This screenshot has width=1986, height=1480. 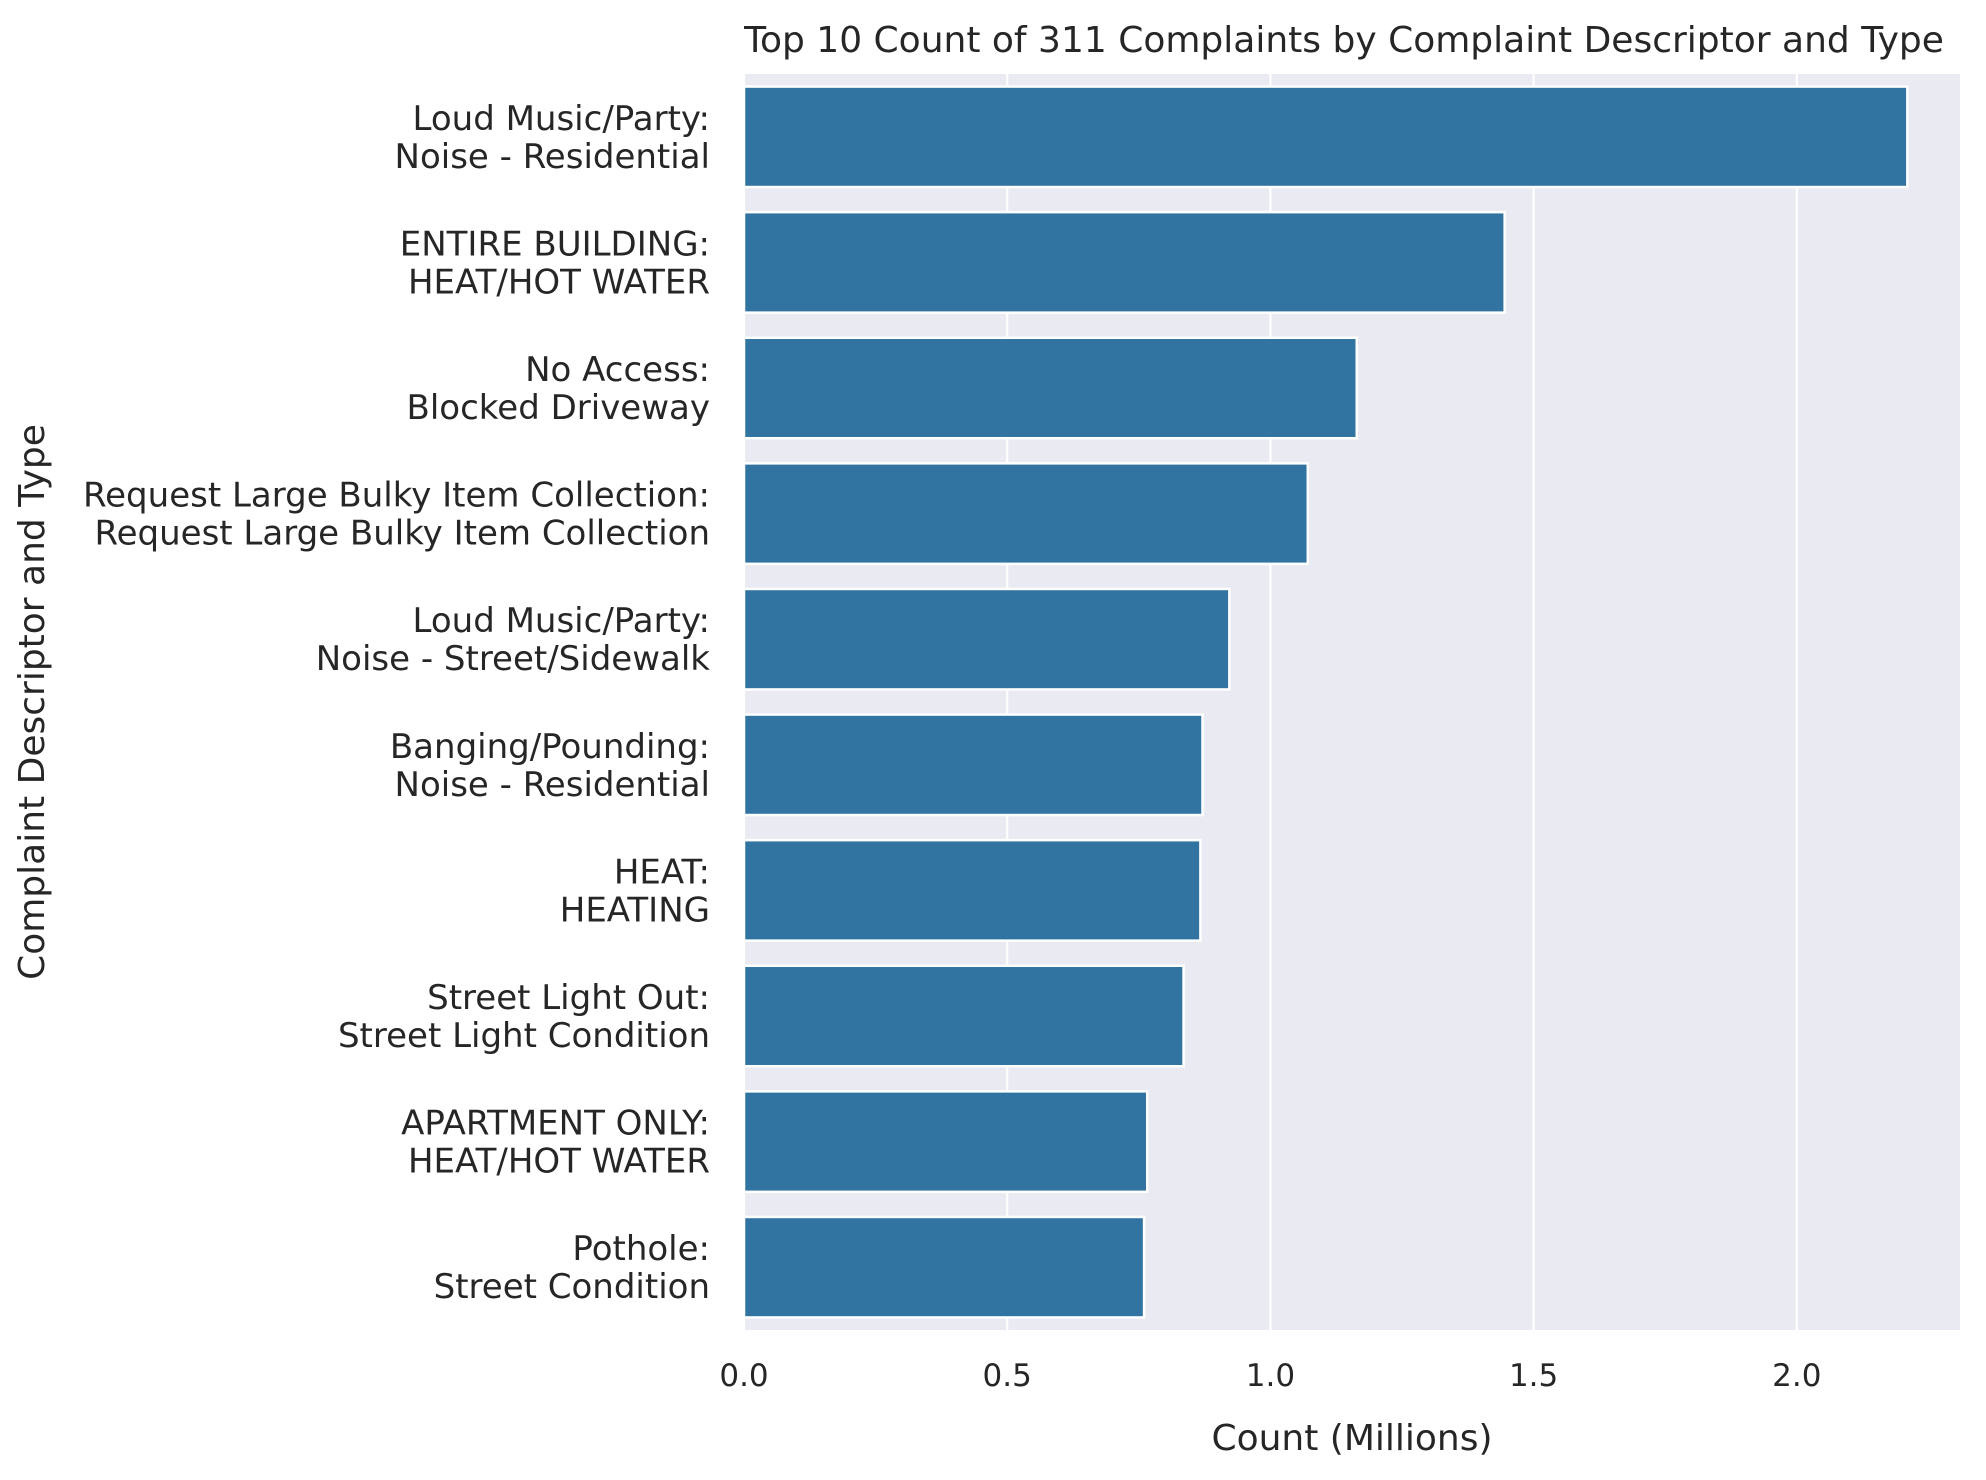 What do you see at coordinates (396, 496) in the screenshot?
I see `category-label-line: Request Large Bulky Item Collection:` at bounding box center [396, 496].